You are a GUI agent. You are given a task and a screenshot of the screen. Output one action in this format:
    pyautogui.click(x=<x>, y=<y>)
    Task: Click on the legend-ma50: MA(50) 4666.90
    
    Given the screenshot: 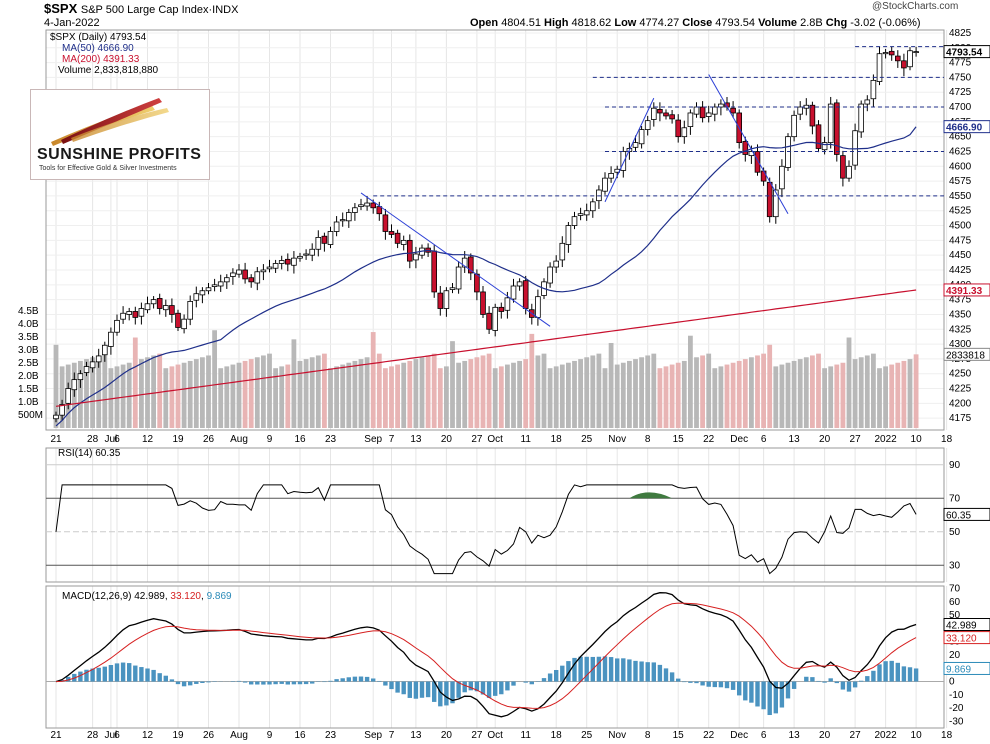 What is the action you would take?
    pyautogui.click(x=98, y=48)
    